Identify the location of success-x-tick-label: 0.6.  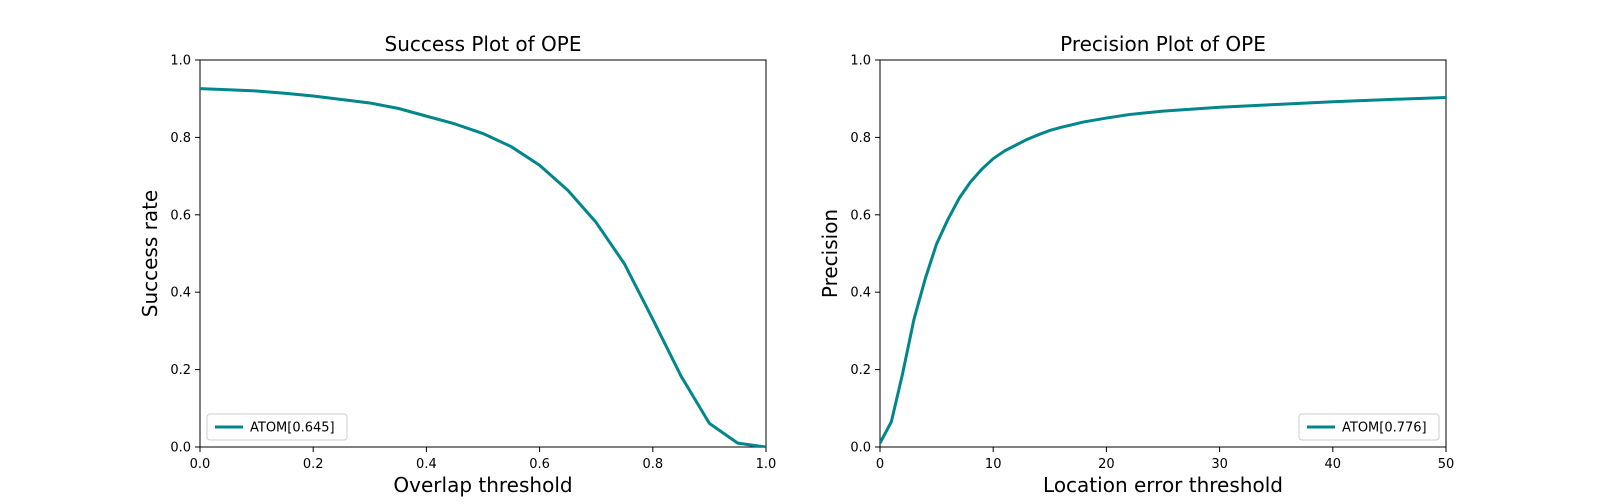
(539, 464).